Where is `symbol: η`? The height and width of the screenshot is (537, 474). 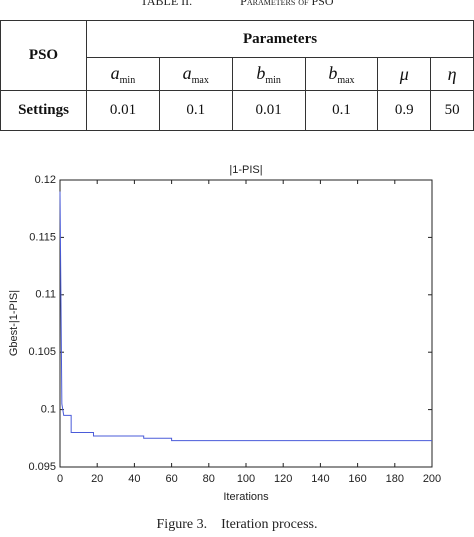 symbol: η is located at coordinates (452, 73).